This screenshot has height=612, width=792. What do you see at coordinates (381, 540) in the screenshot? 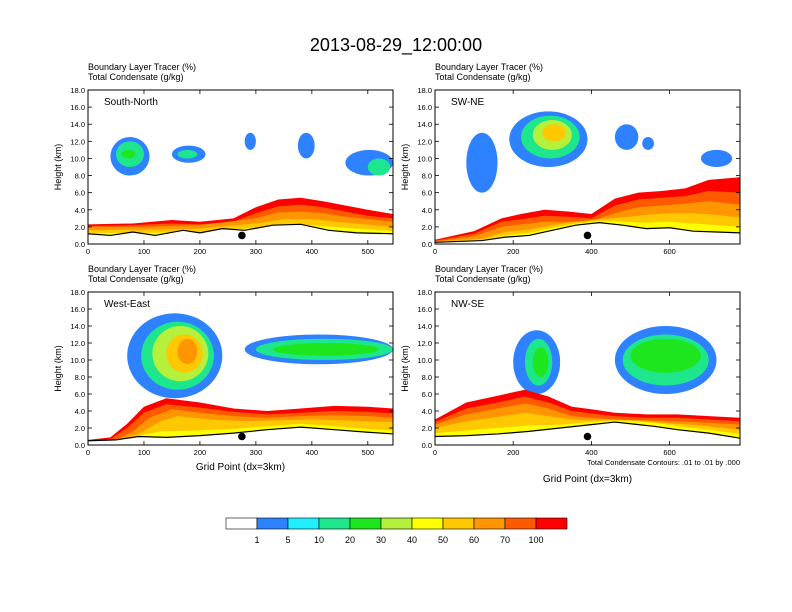
I see `colorbar-label: 30` at bounding box center [381, 540].